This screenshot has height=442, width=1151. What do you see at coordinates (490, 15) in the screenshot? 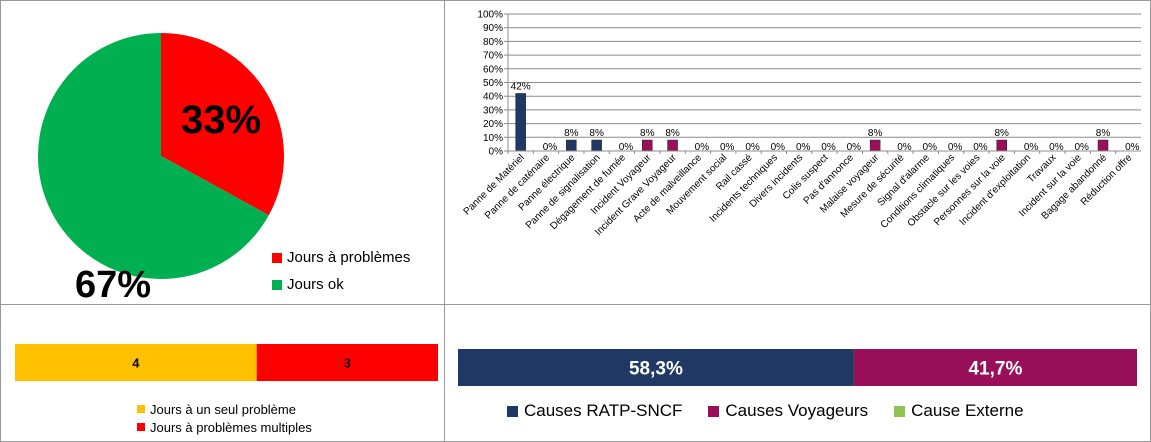
I see `y-tick-label: 100%` at bounding box center [490, 15].